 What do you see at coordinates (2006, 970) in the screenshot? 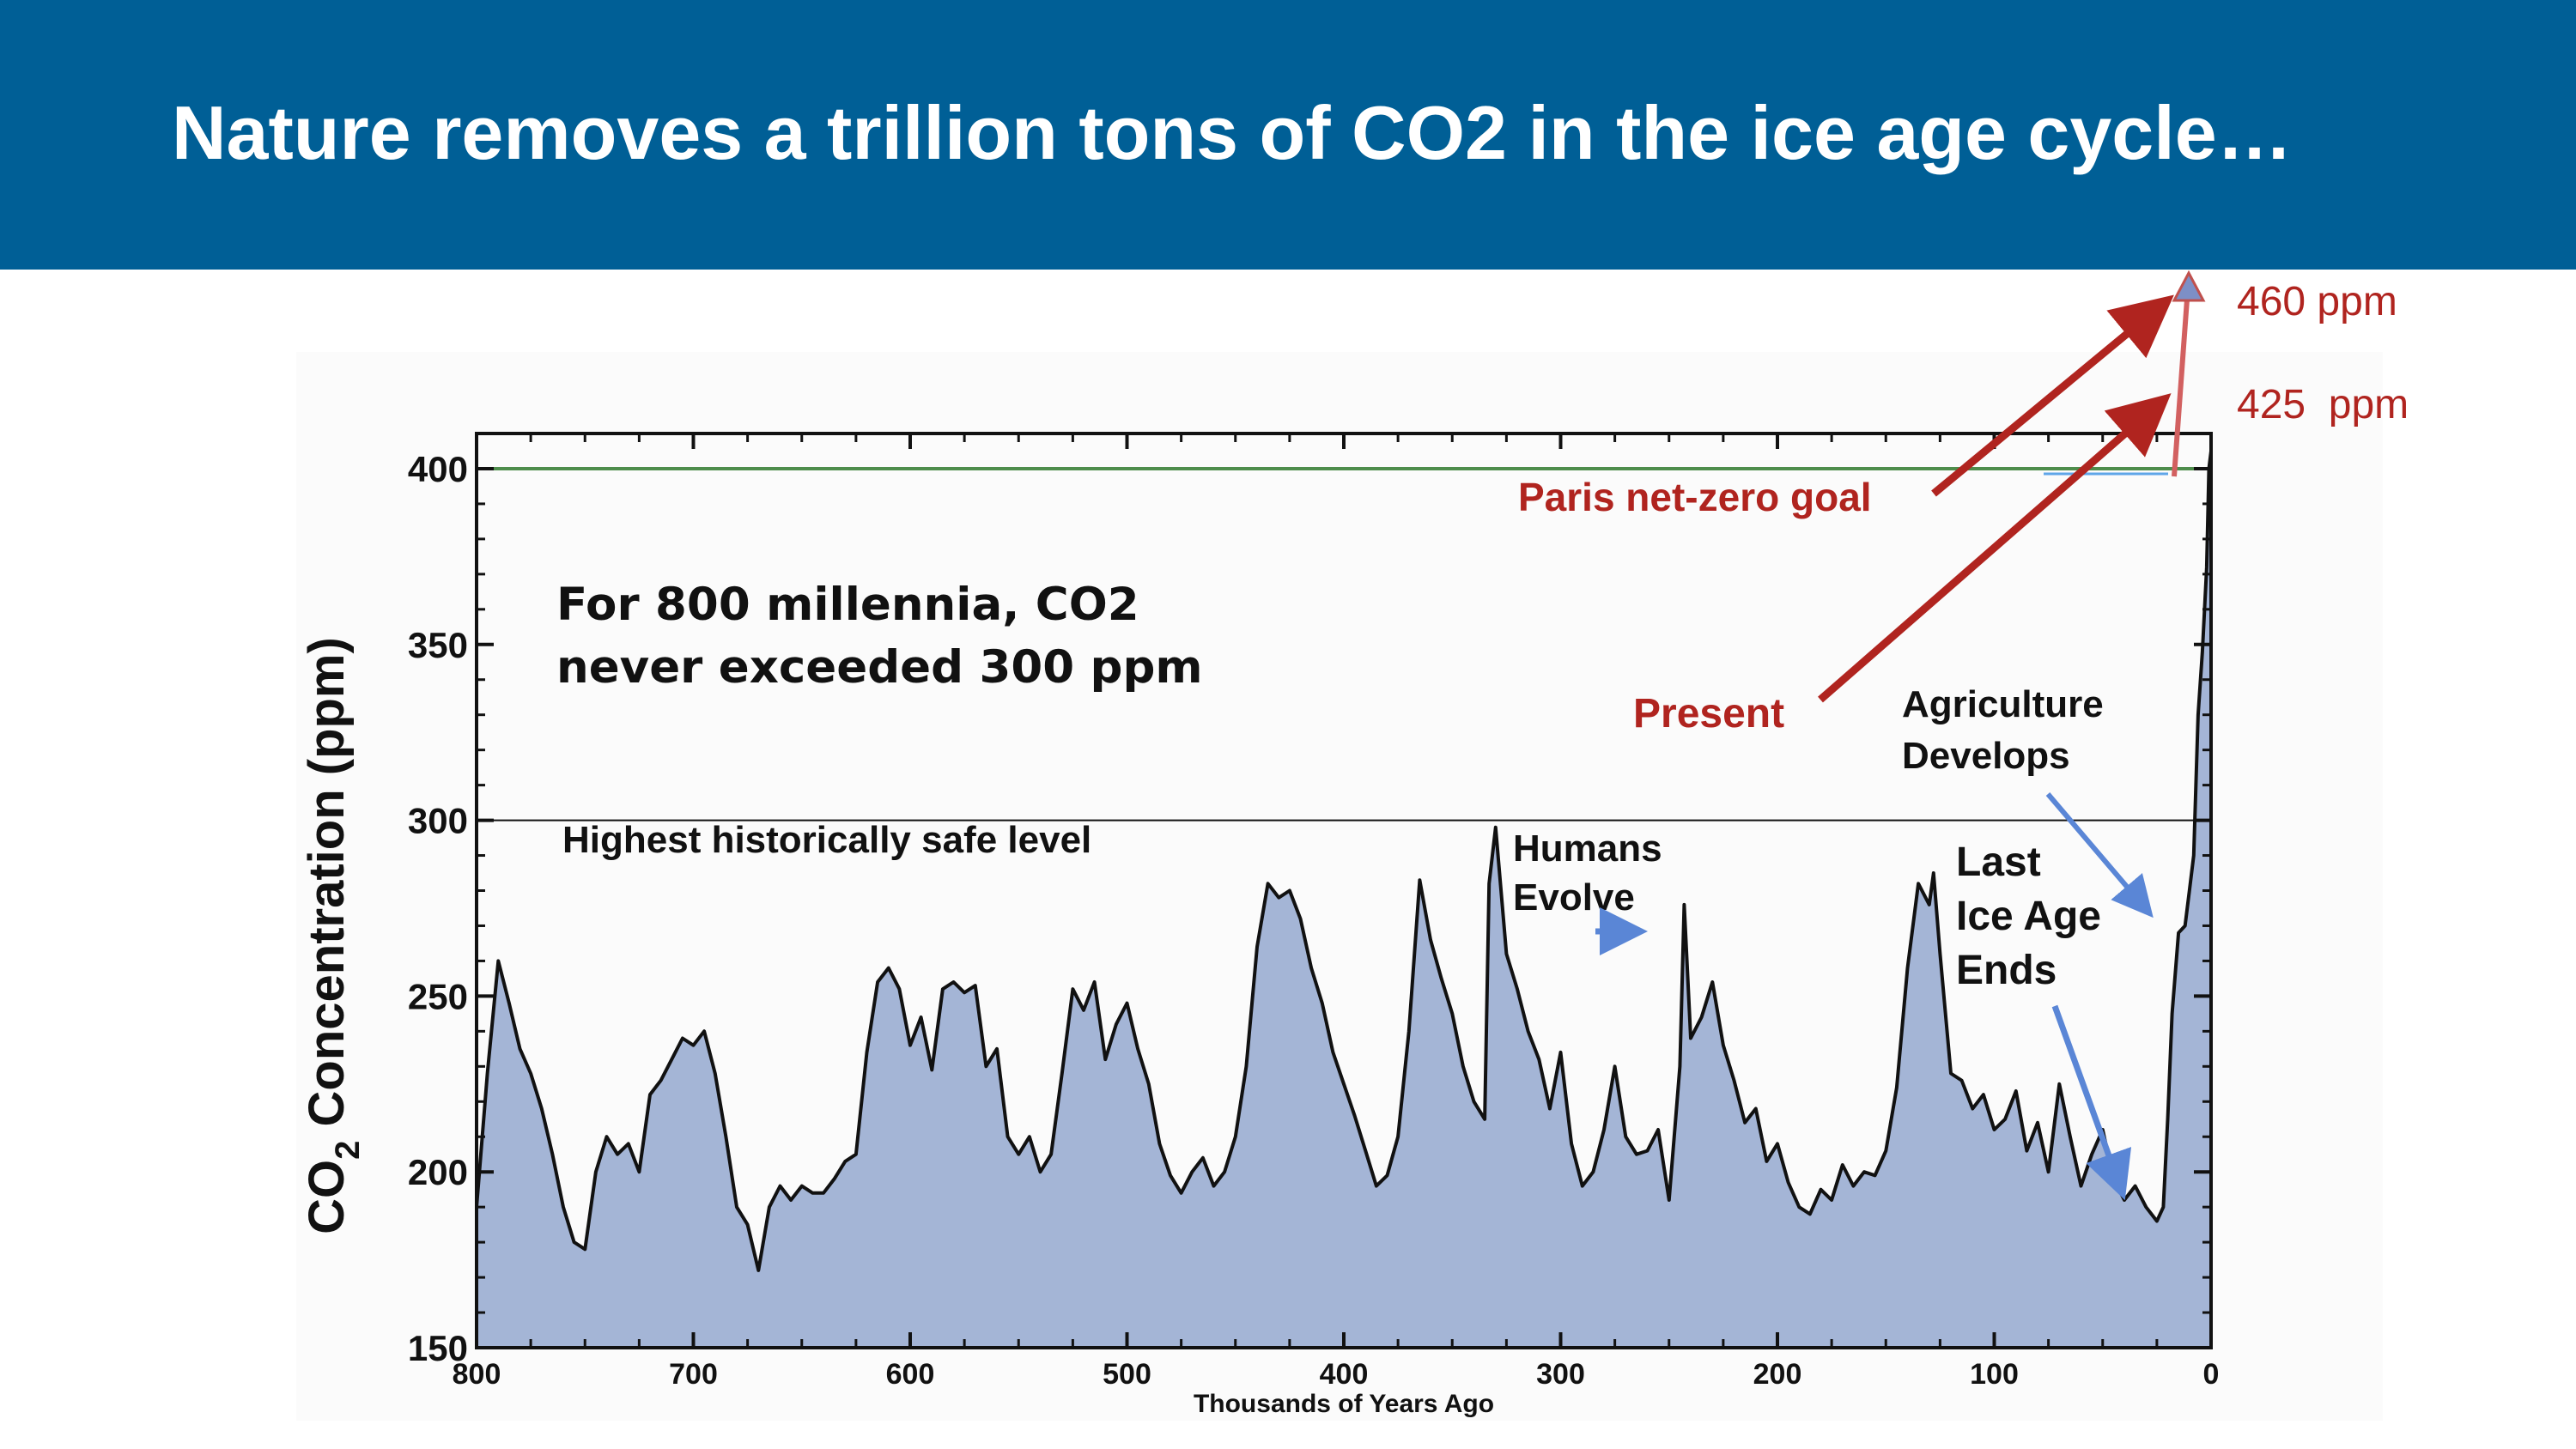
I see `ice-age-line3: Ends` at bounding box center [2006, 970].